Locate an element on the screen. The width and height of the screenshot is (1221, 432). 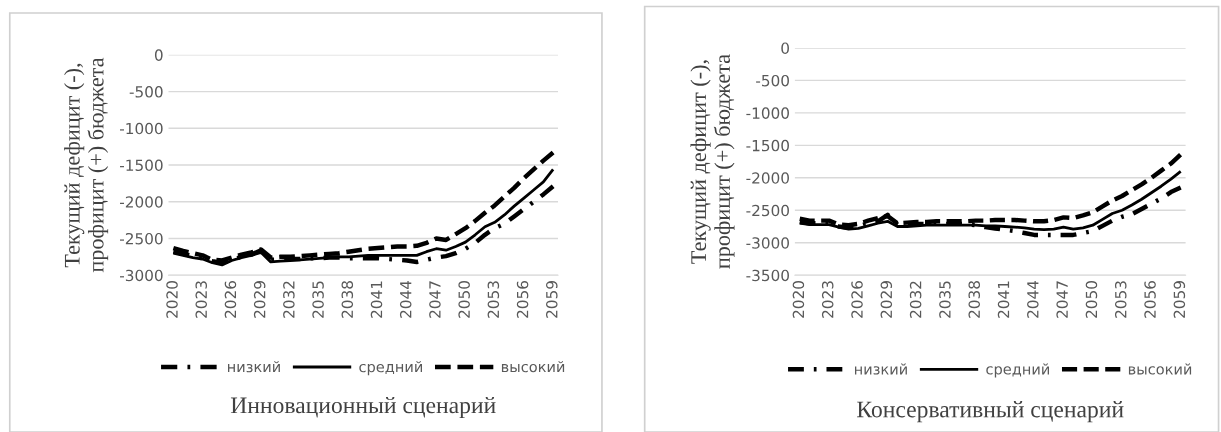
text: Инновационный сценарий is located at coordinates (363, 407).